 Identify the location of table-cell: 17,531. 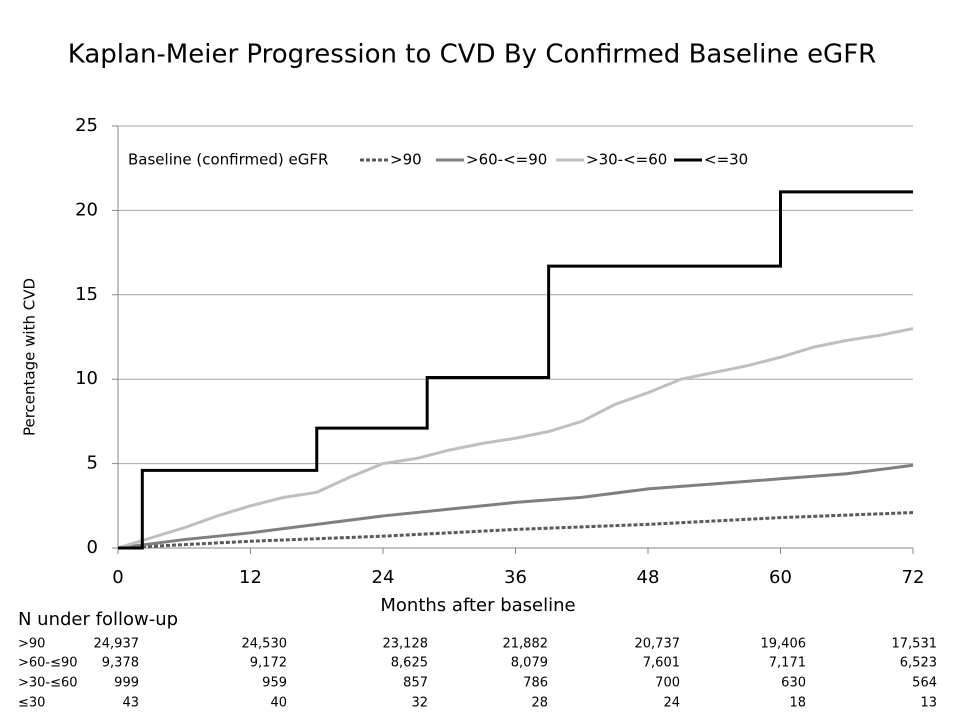
(915, 644).